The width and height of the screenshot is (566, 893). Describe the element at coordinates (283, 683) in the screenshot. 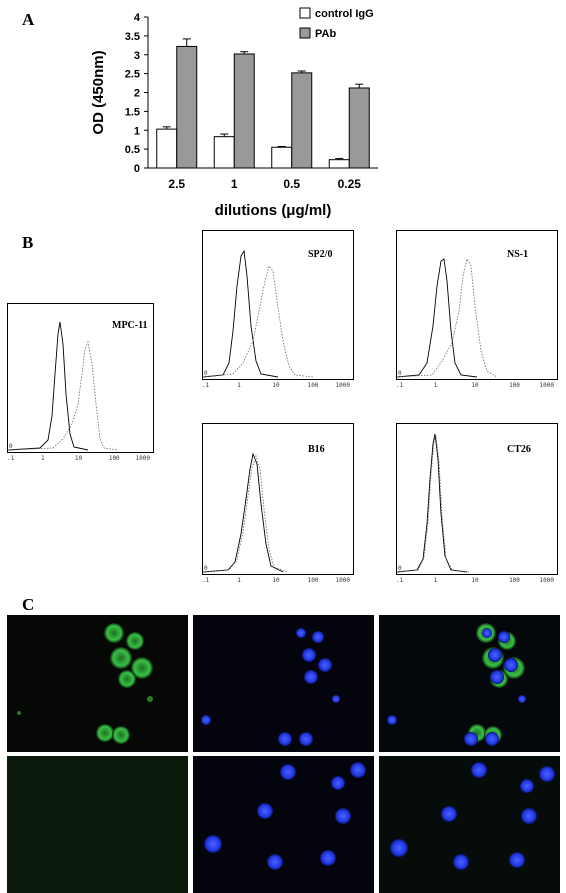

I see `micrograph-blue-nuclei` at that location.